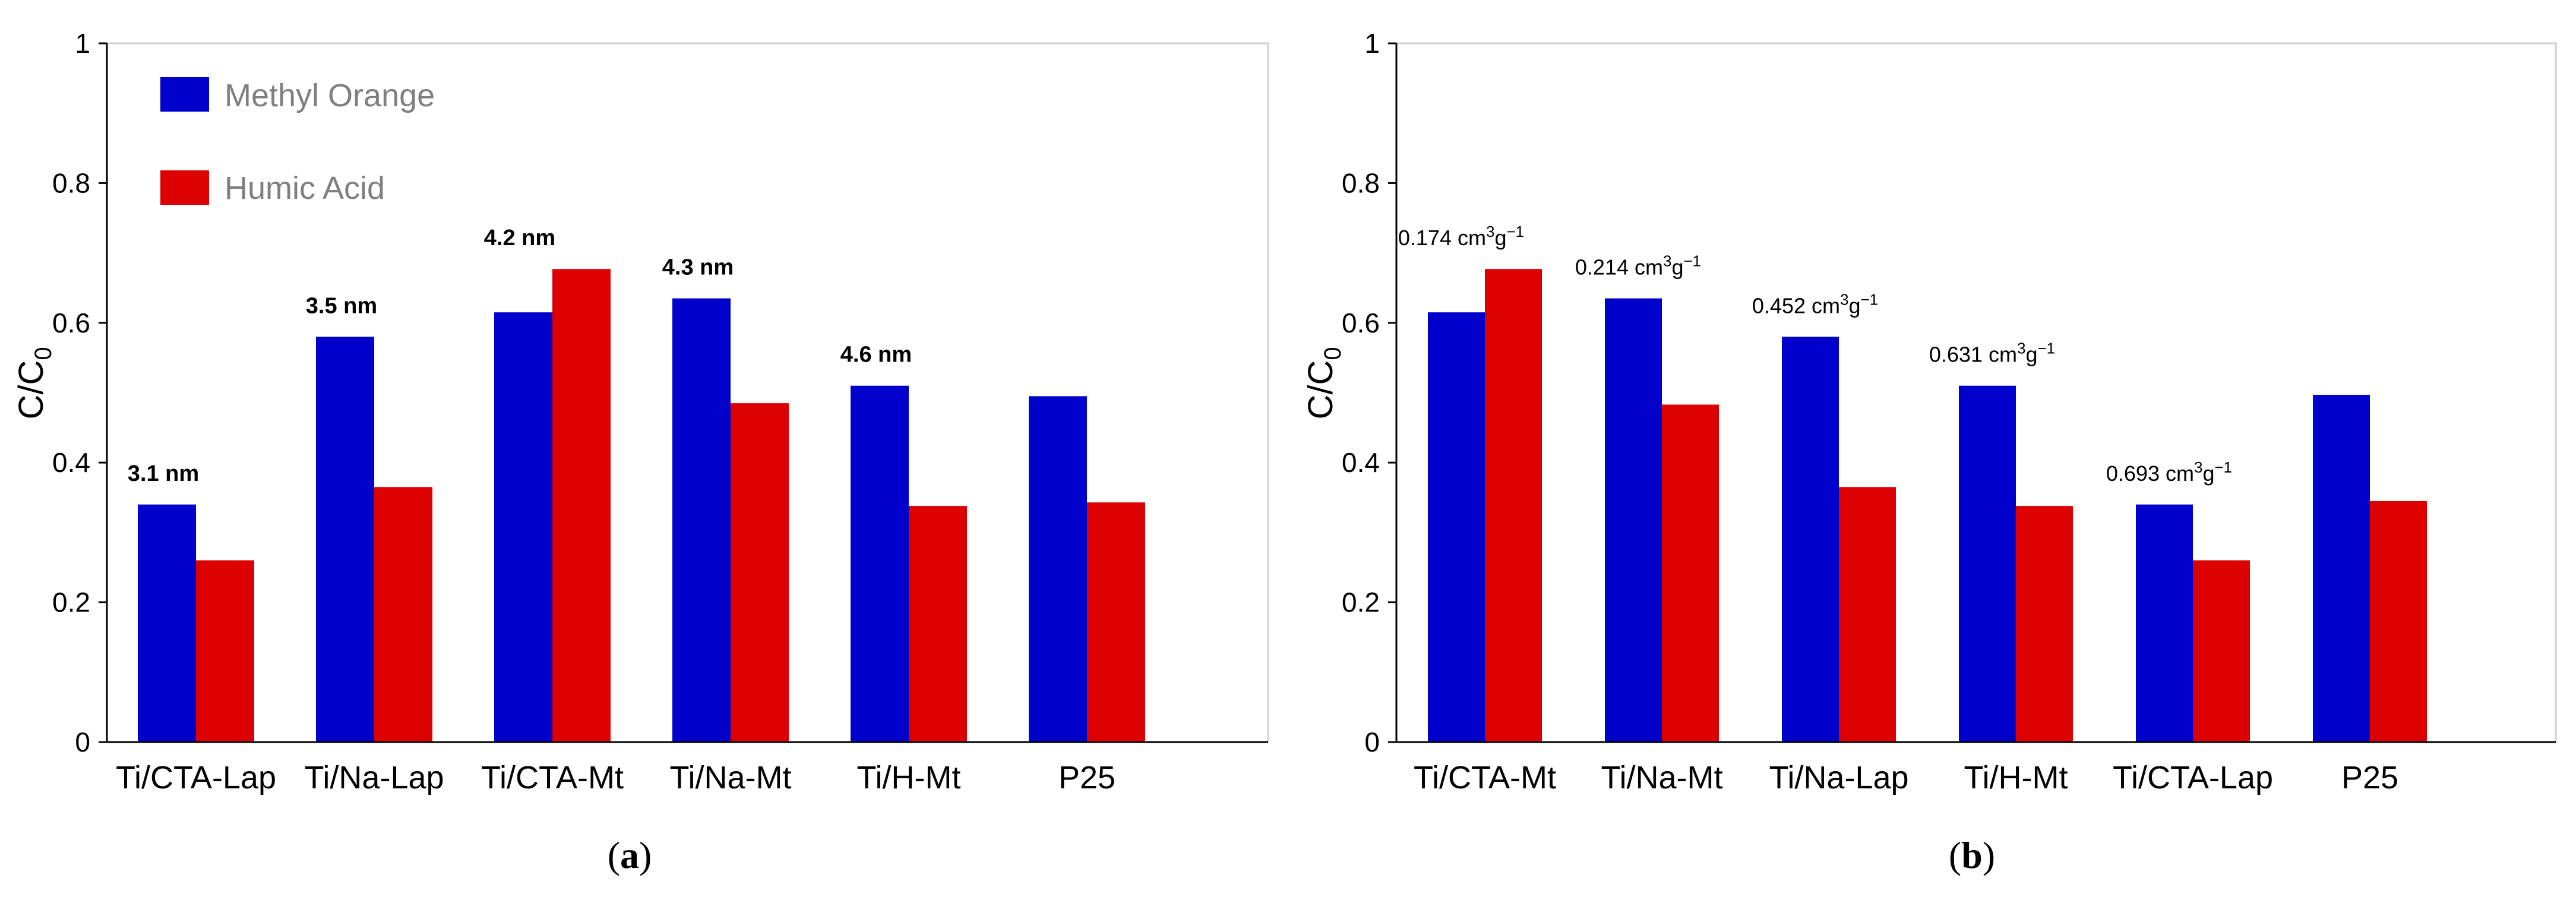  I want to click on pore-volume-annotation: 0.174 cm3g−1, so click(1461, 236).